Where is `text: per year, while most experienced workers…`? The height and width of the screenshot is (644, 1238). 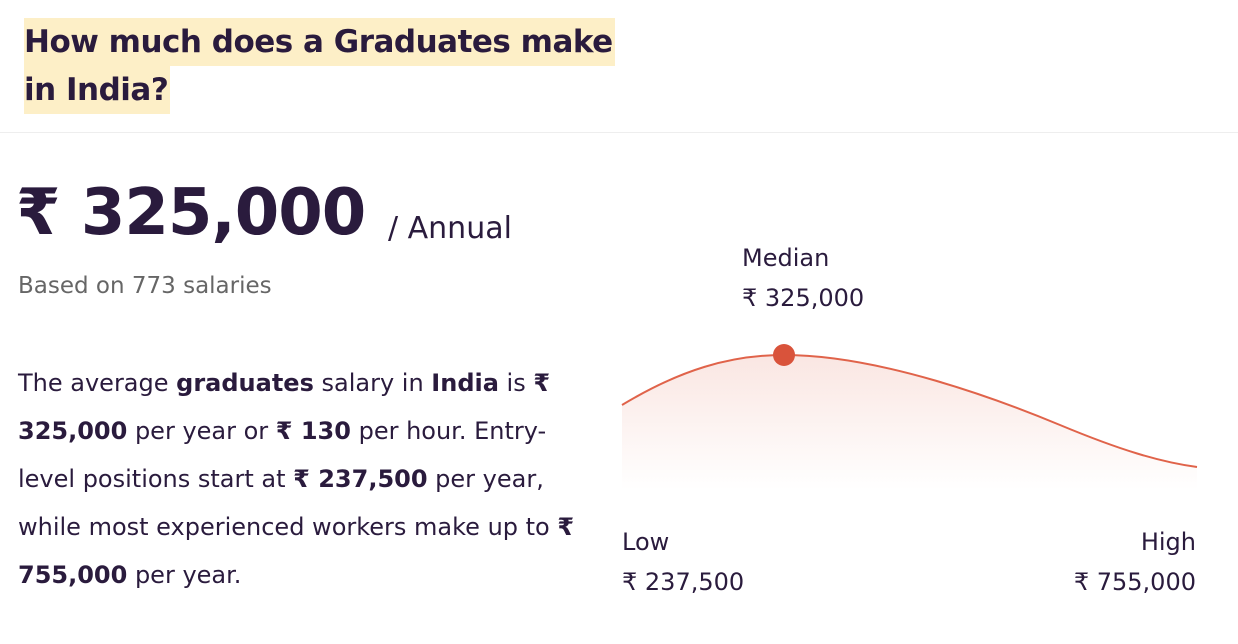
text: per year, while most experienced workers… is located at coordinates (288, 503).